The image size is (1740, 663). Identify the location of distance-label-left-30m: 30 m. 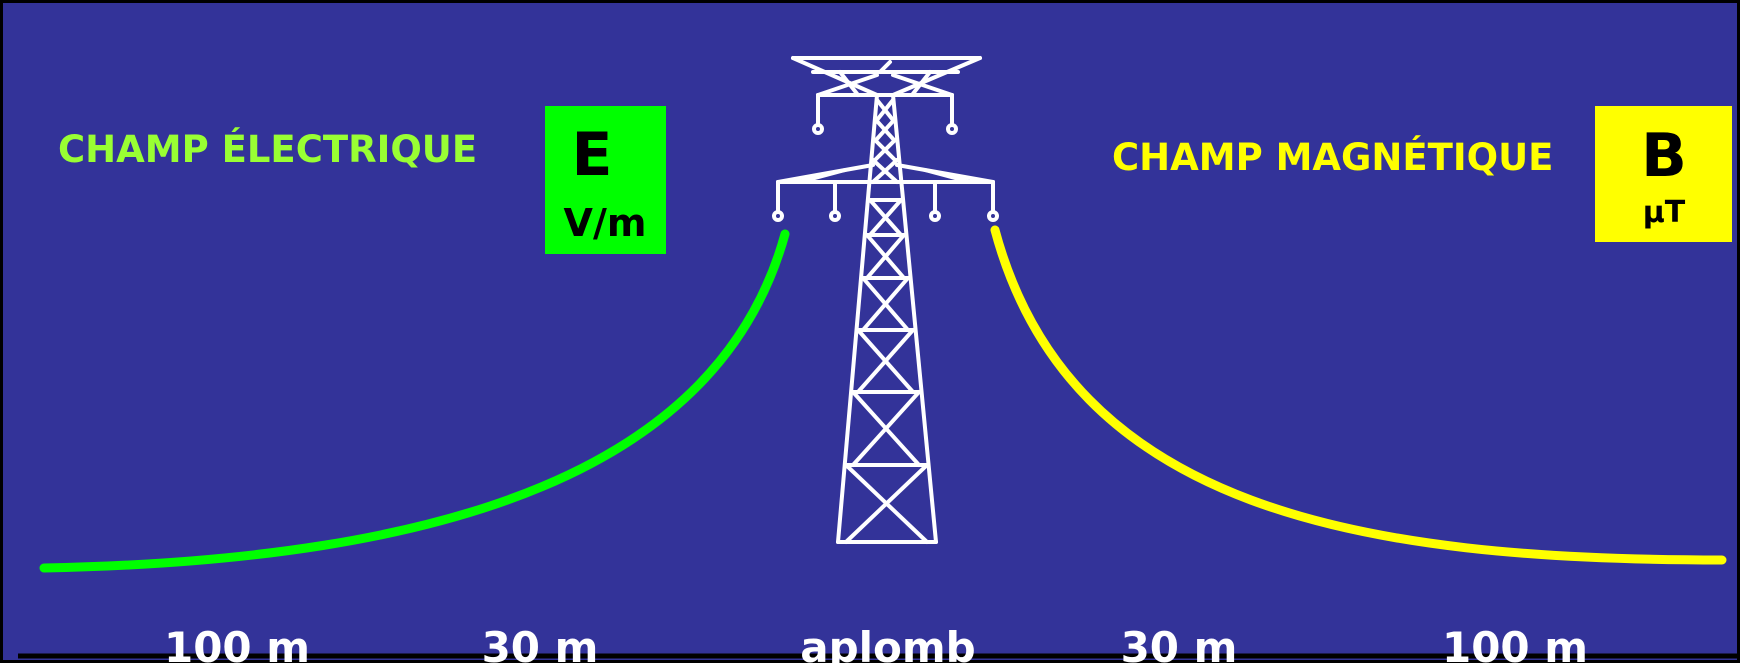
(540, 643).